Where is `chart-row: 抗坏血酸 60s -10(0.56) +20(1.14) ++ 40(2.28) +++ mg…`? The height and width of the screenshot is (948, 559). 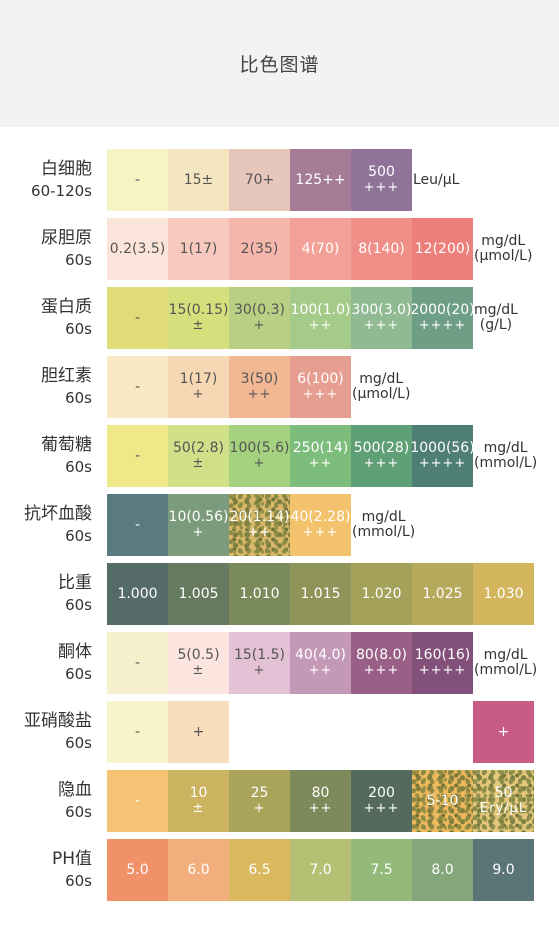 chart-row: 抗坏血酸 60s -10(0.56) +20(1.14) ++ 40(2.28) +++ mg… is located at coordinates (279, 525).